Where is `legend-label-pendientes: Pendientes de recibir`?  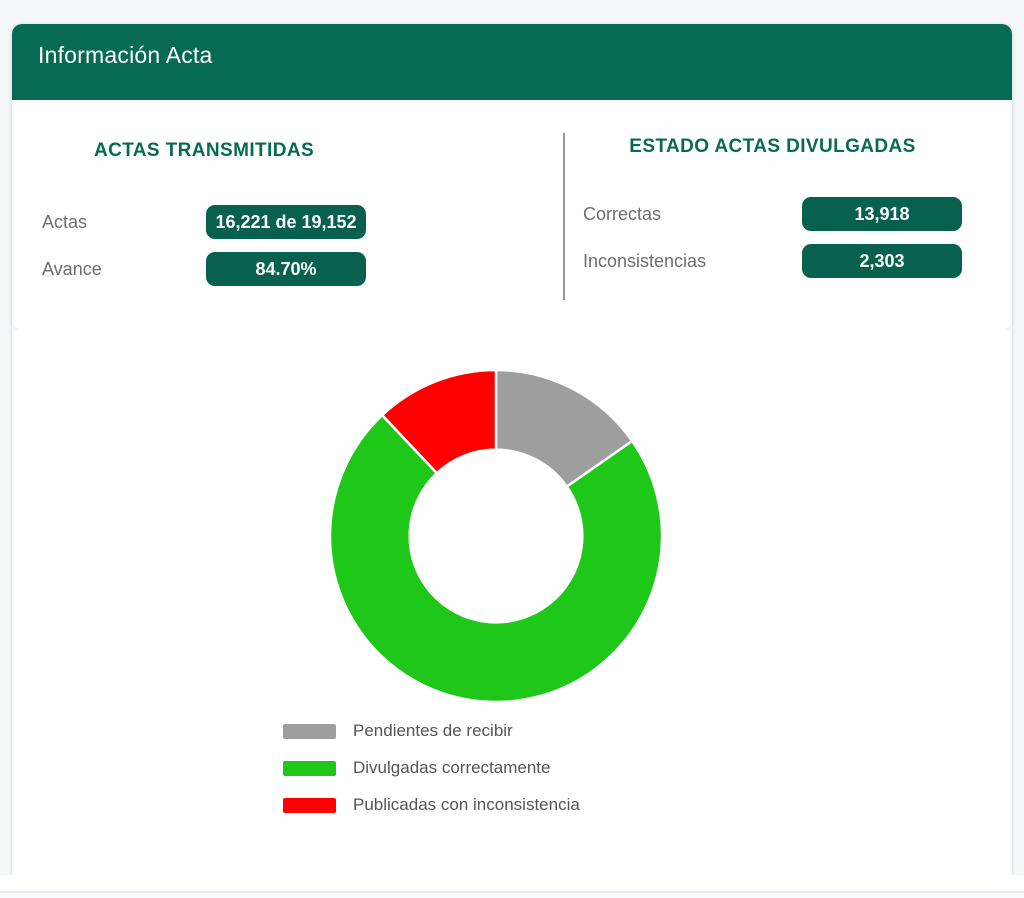 legend-label-pendientes: Pendientes de recibir is located at coordinates (433, 730).